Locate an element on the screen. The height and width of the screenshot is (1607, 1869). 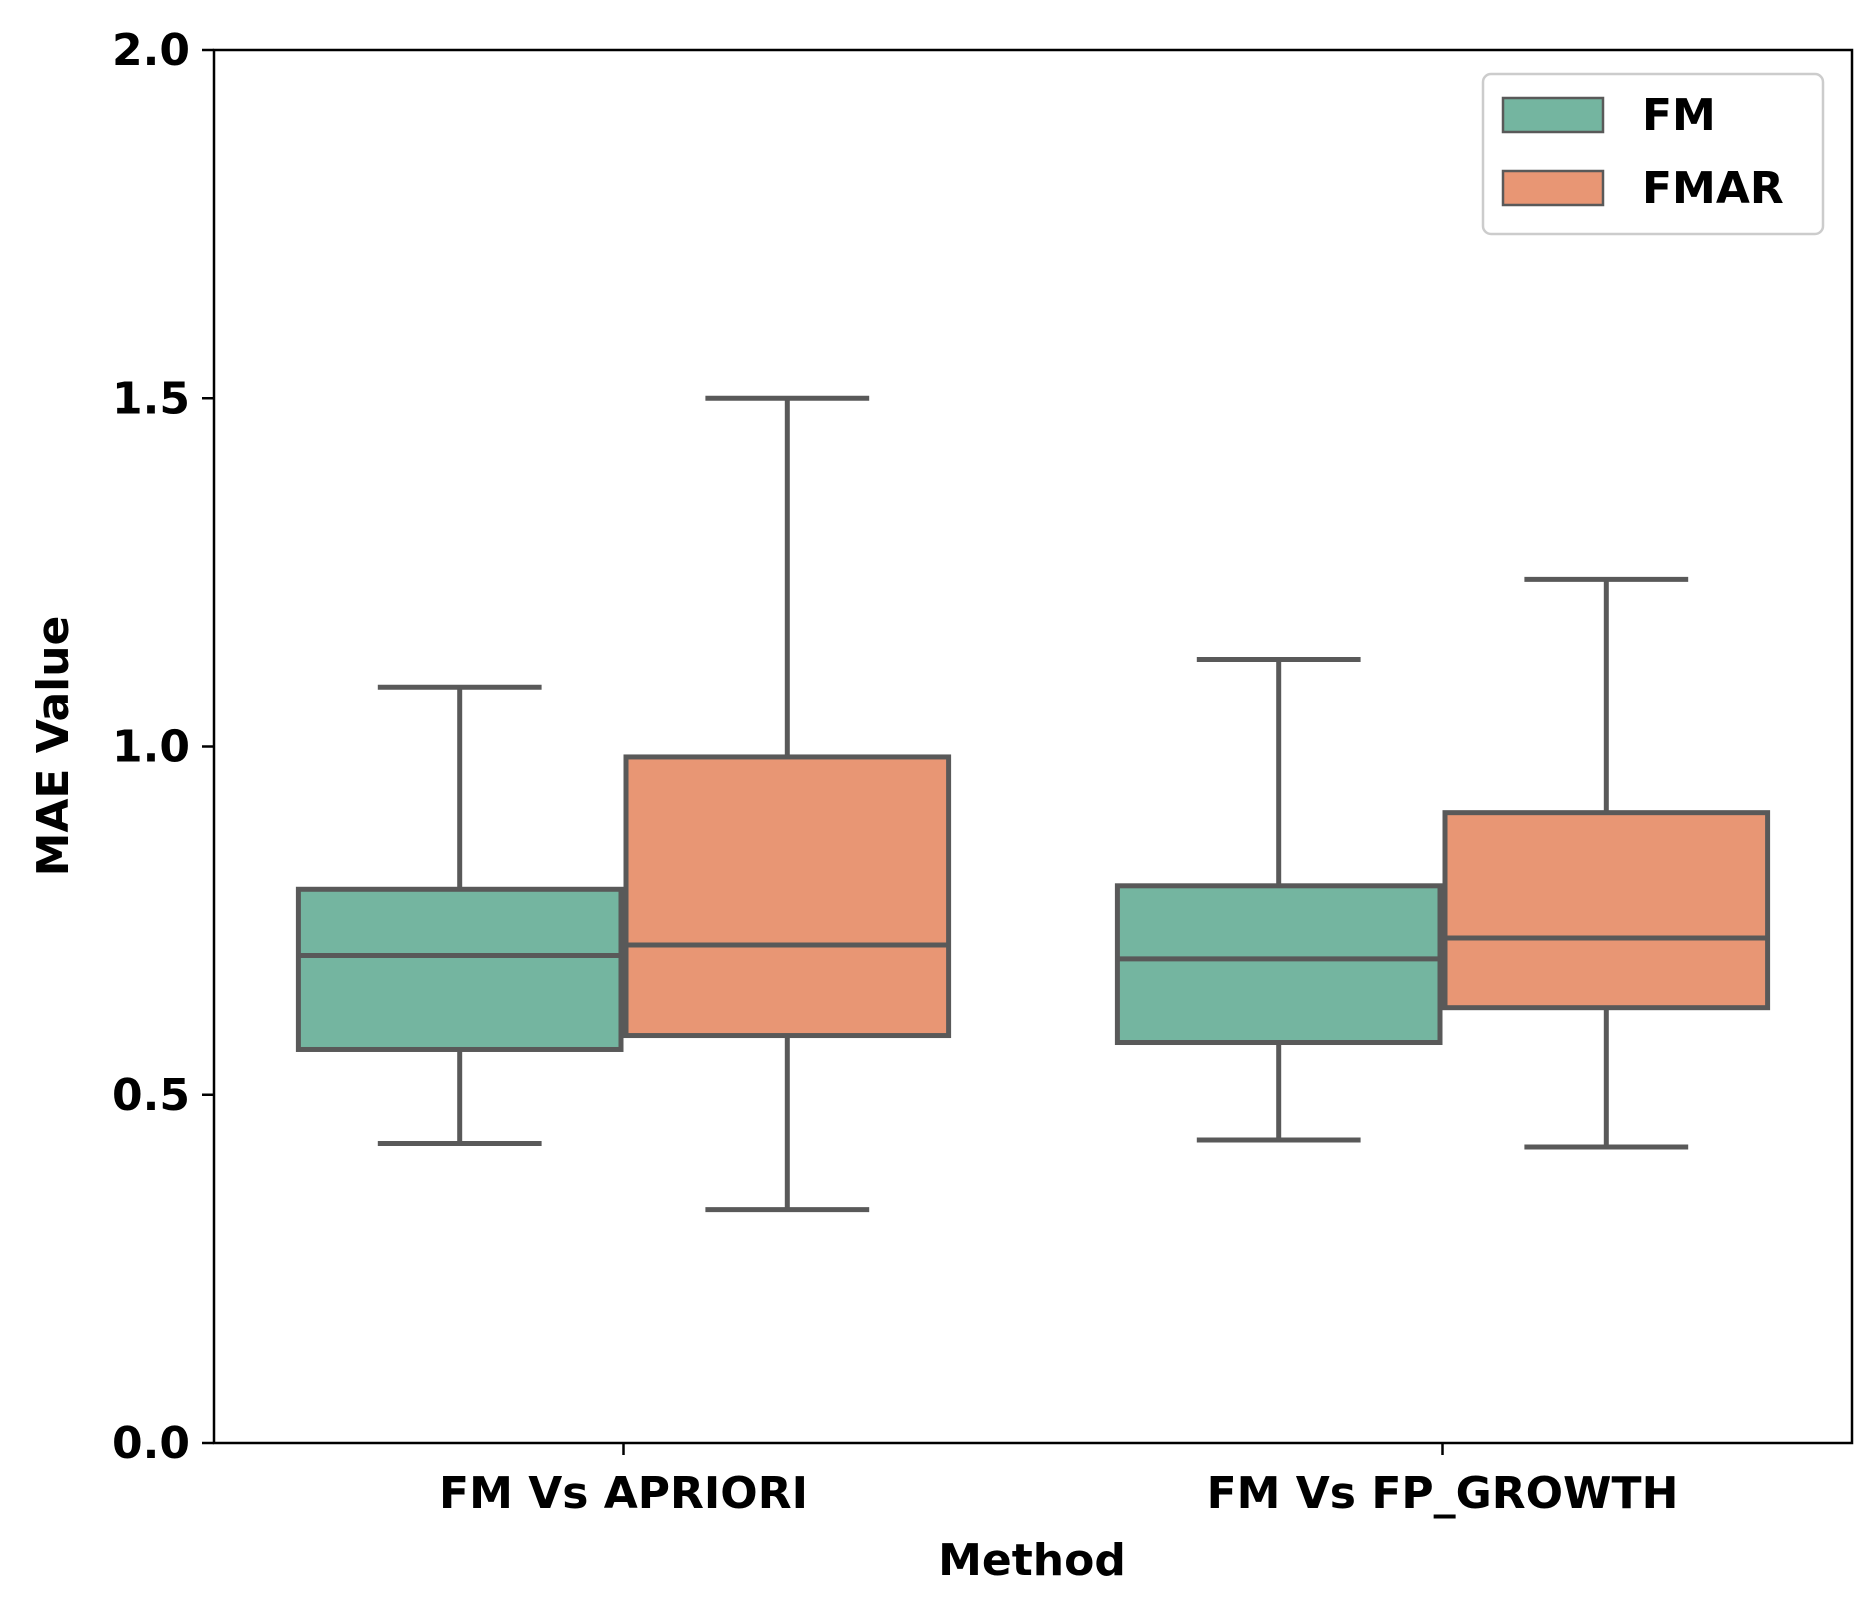
y-axis-ticks: 0.0 0.5 1.0 1.5 2.0 is located at coordinates (163, 747).